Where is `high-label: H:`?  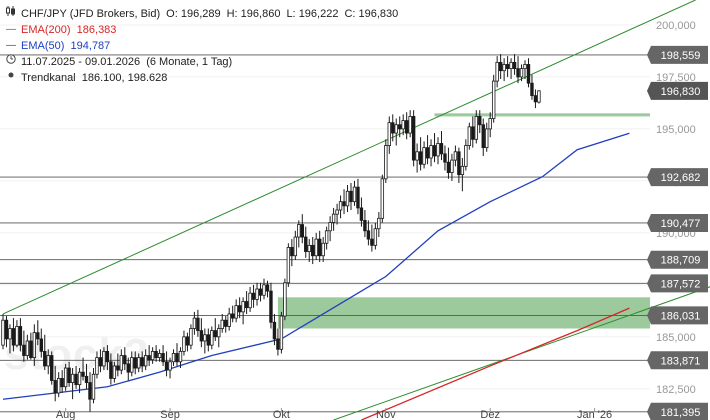 high-label: H: is located at coordinates (232, 14).